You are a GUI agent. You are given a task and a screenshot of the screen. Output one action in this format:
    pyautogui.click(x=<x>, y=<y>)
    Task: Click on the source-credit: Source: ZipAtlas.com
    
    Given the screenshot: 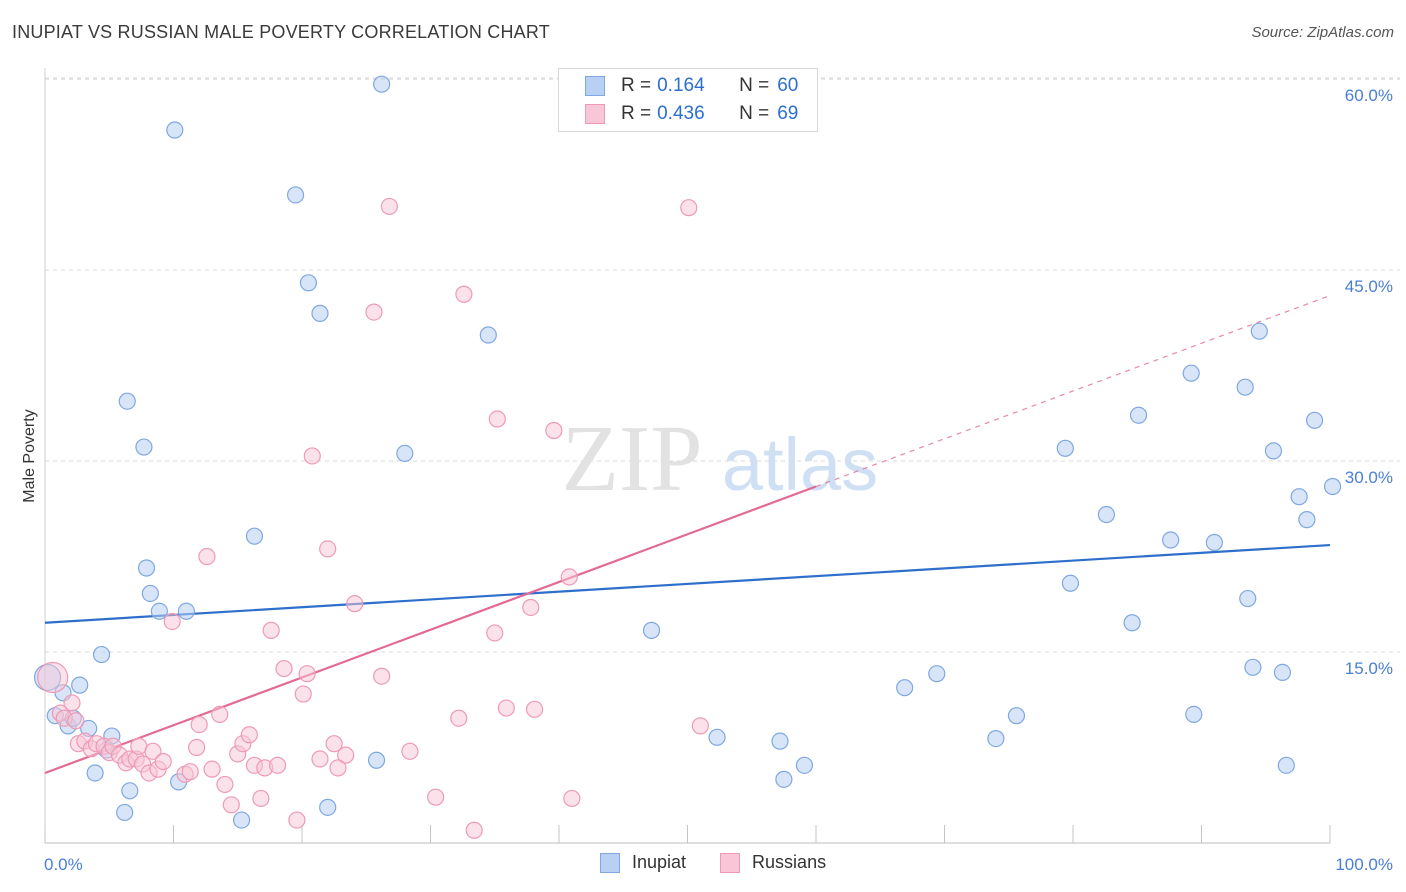 What is the action you would take?
    pyautogui.click(x=1322, y=32)
    